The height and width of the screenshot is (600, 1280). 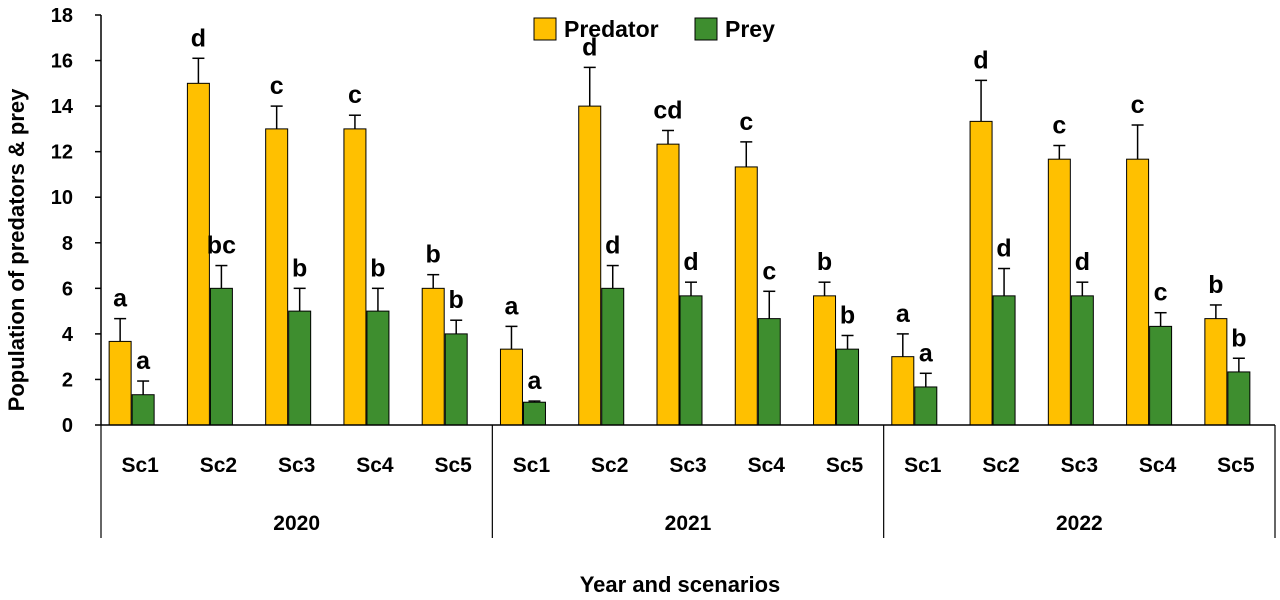 What do you see at coordinates (16, 249) in the screenshot?
I see `y-axis-title: Population of predators & prey` at bounding box center [16, 249].